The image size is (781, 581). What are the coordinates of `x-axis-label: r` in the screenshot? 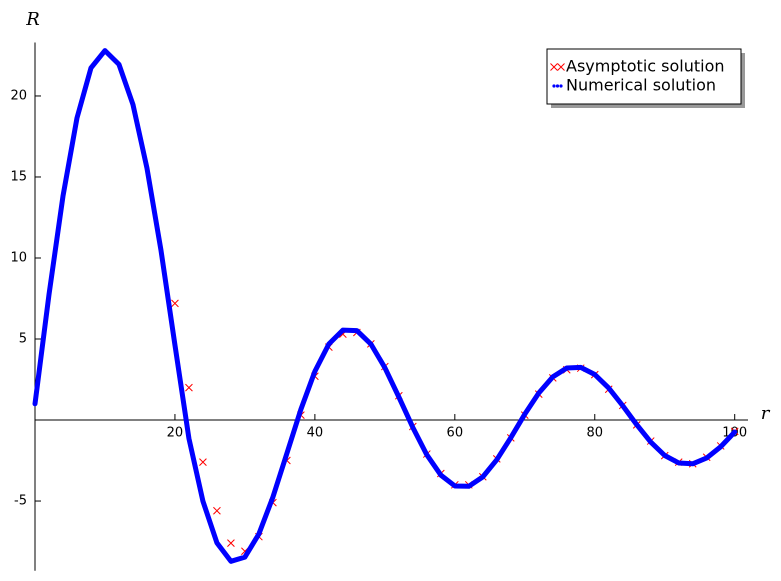 It's located at (766, 413).